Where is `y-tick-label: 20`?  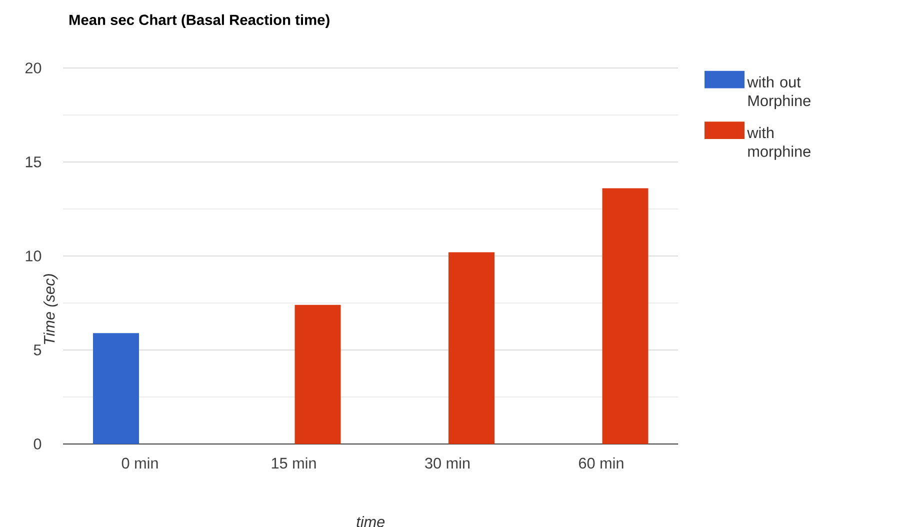
y-tick-label: 20 is located at coordinates (33, 68).